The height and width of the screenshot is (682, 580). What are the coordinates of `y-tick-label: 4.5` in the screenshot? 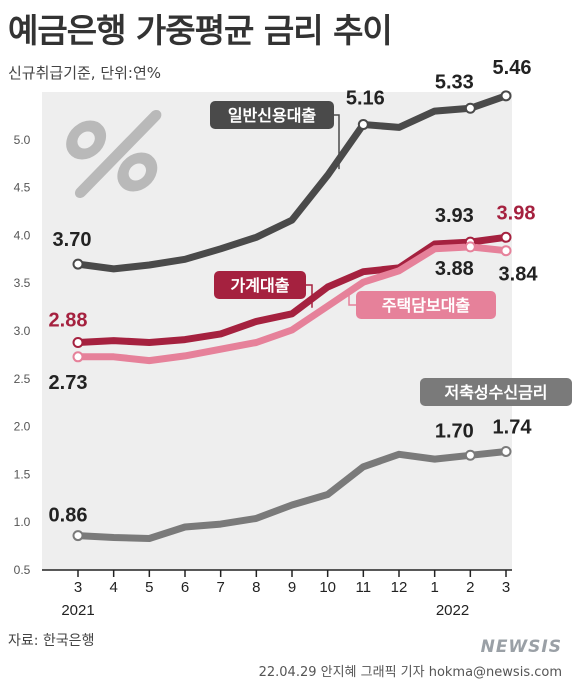 It's located at (22, 188).